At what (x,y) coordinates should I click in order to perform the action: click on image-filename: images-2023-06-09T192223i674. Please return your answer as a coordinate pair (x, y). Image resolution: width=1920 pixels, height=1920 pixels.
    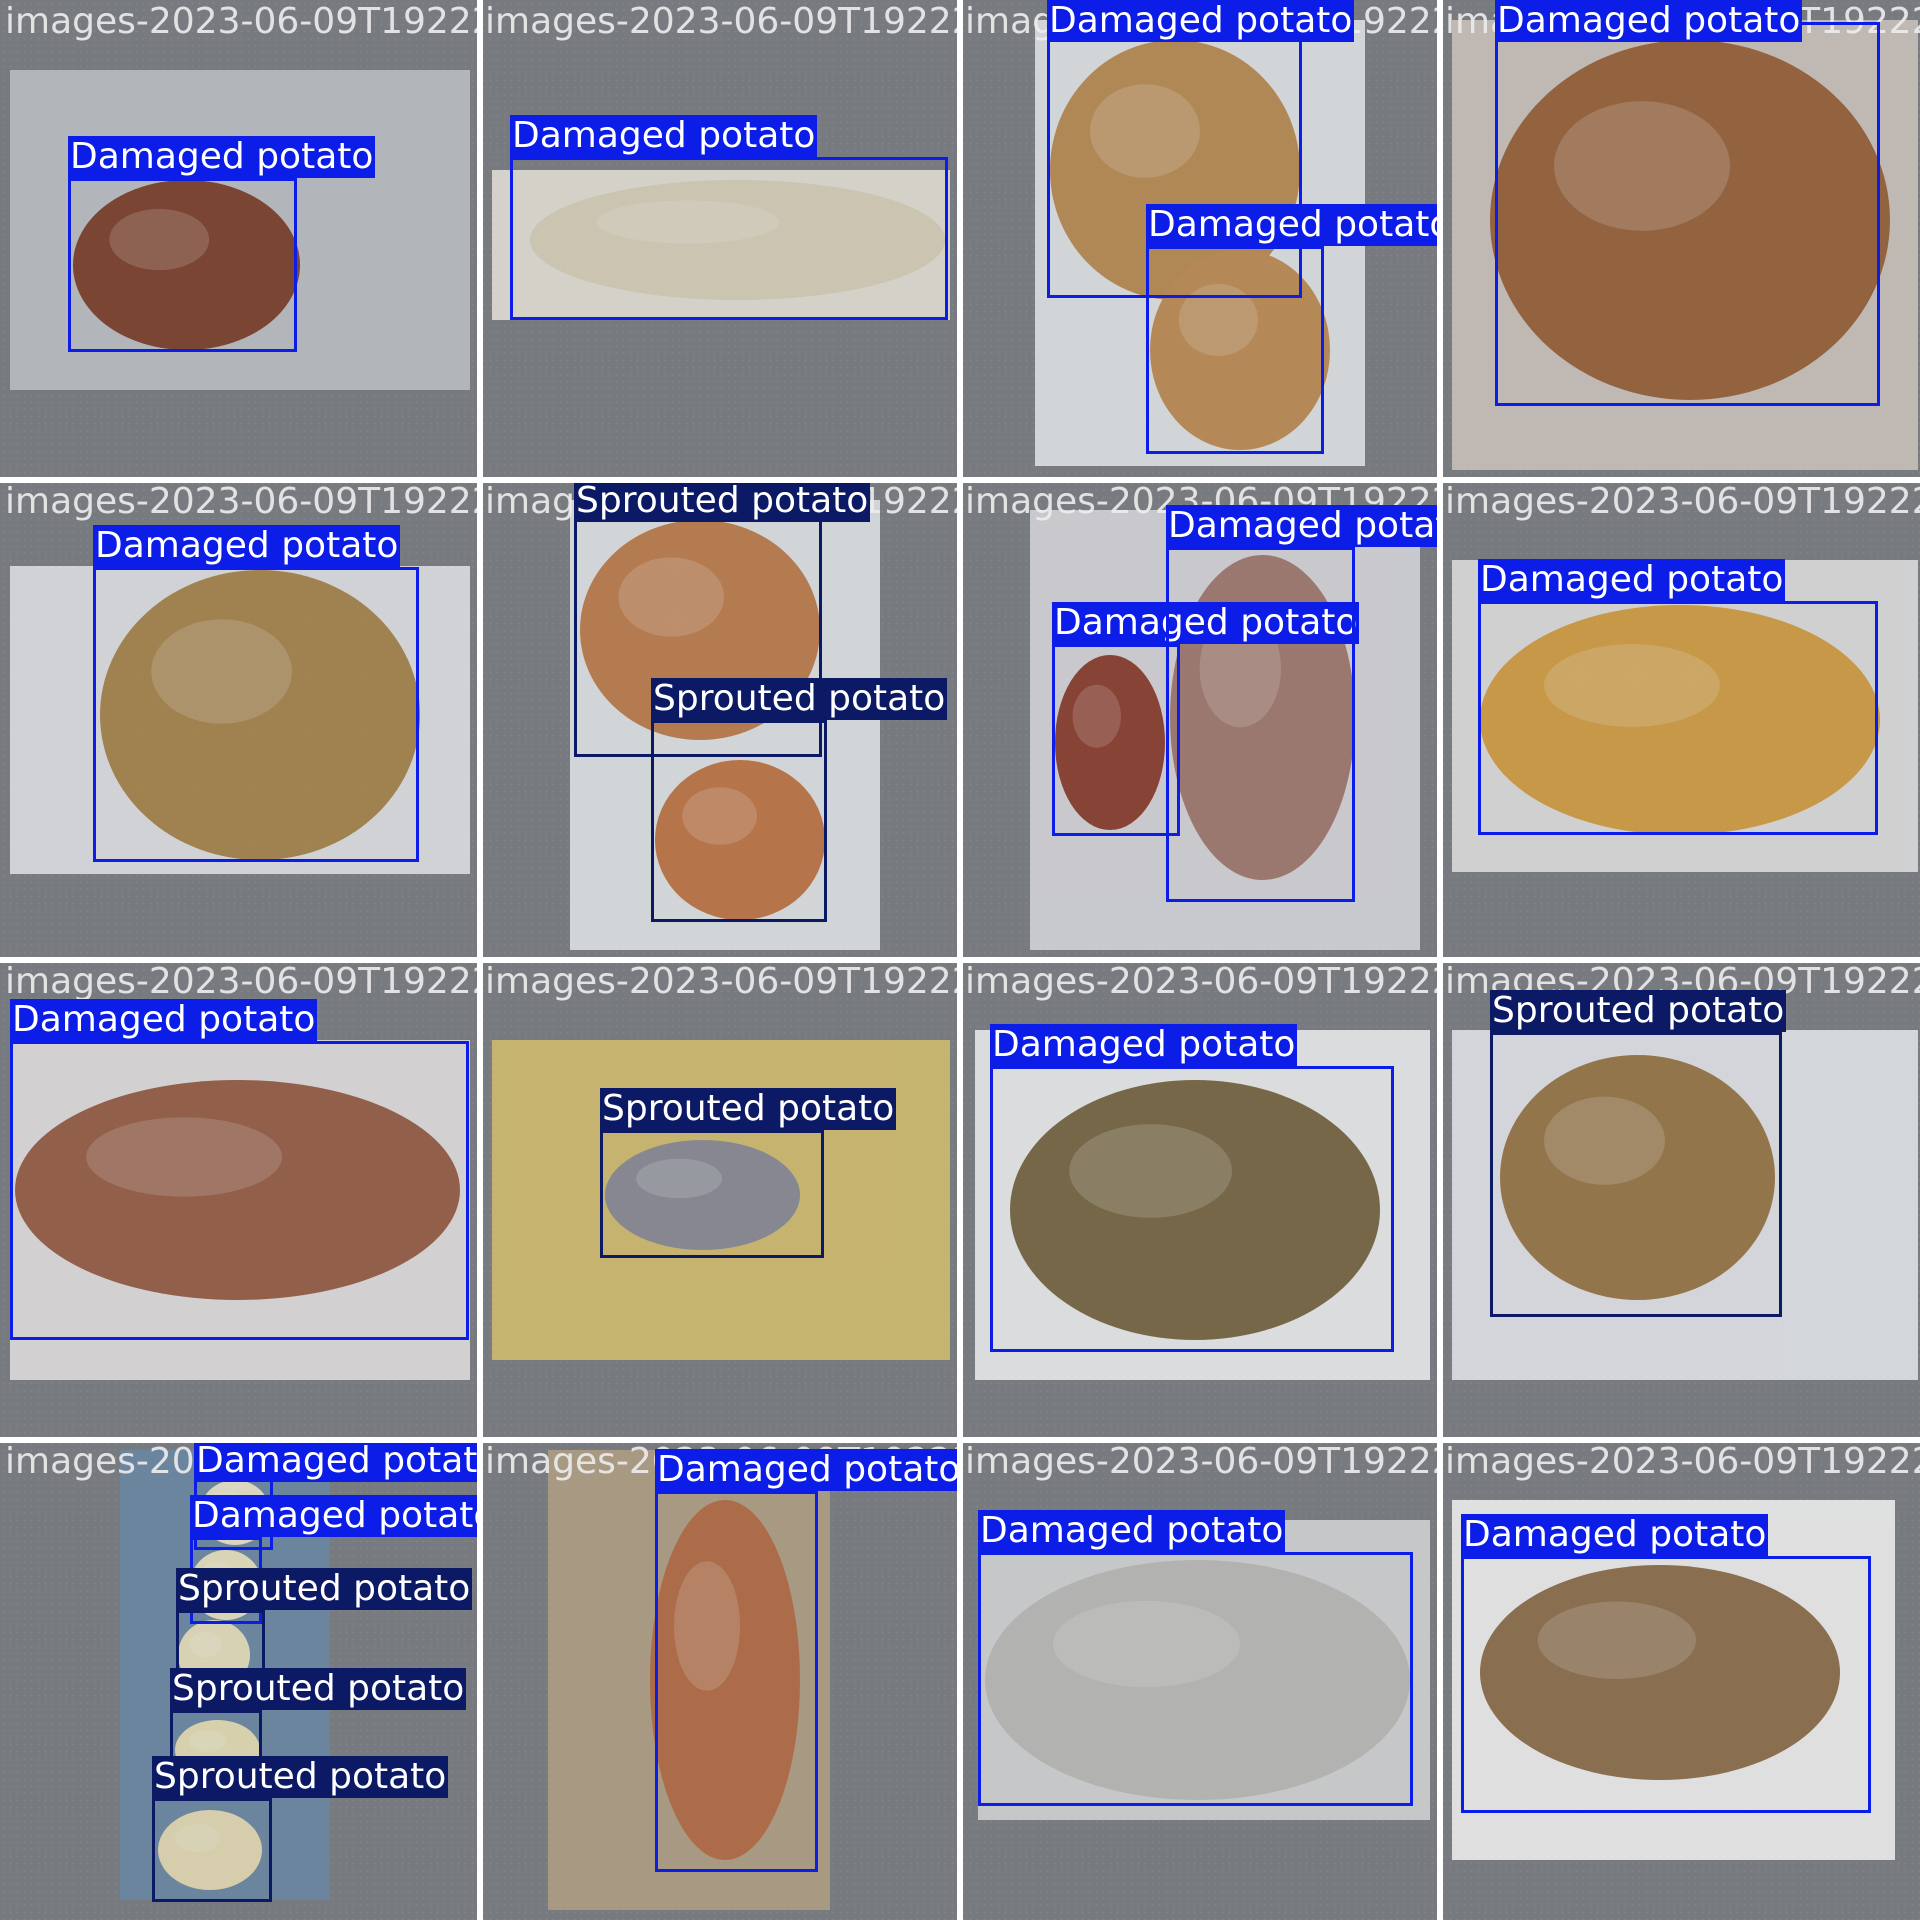
    Looking at the image, I should click on (722, 981).